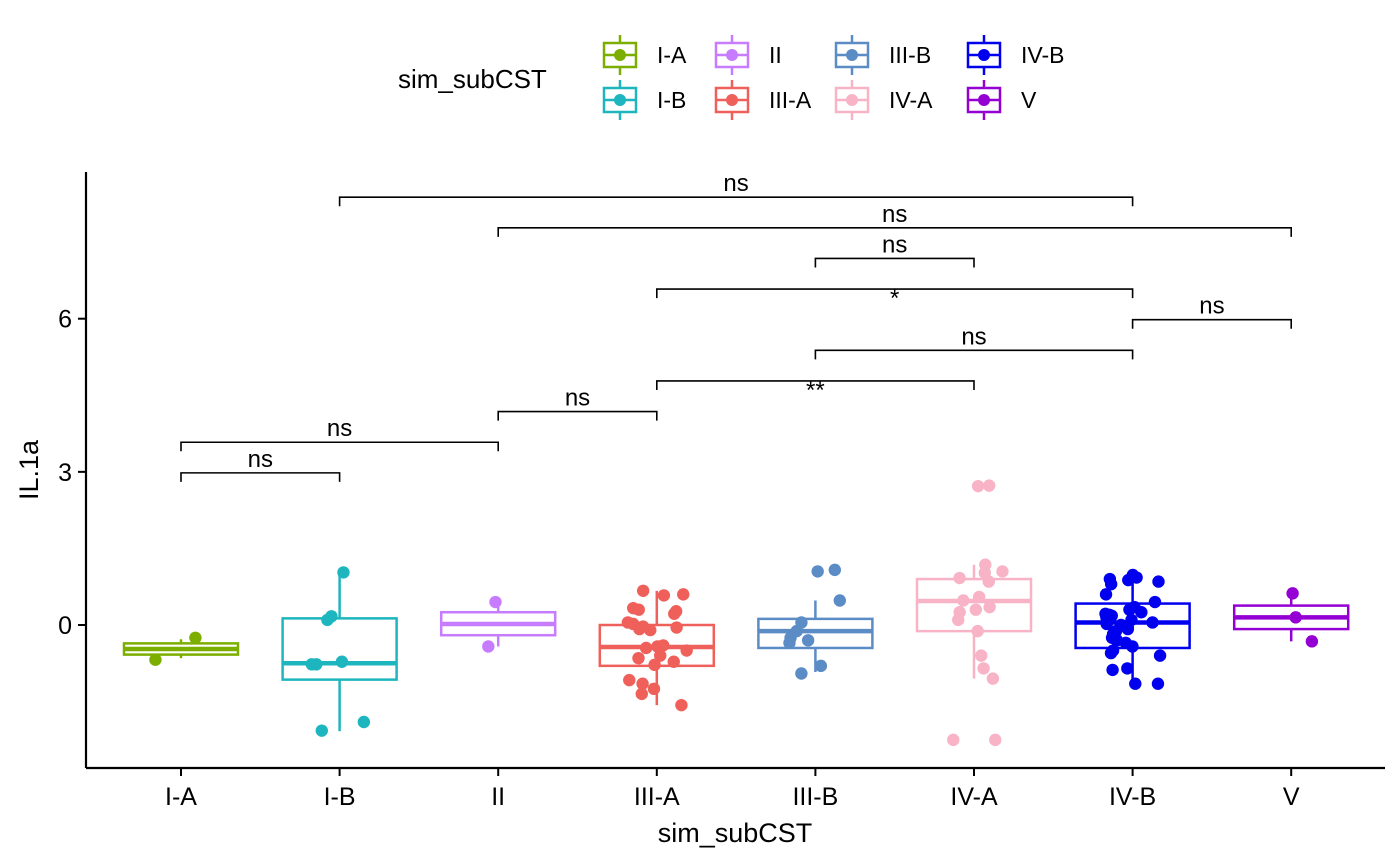 This screenshot has width=1400, height=865. I want to click on points-i-a, so click(175, 648).